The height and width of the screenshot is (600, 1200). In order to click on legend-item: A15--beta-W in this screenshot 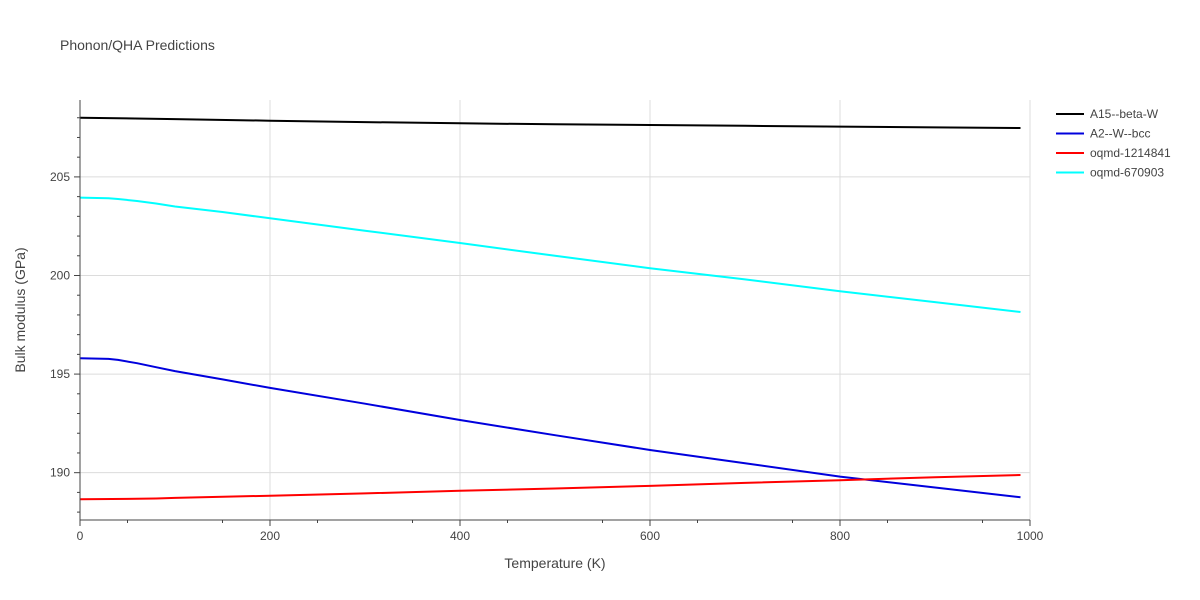, I will do `click(1107, 114)`.